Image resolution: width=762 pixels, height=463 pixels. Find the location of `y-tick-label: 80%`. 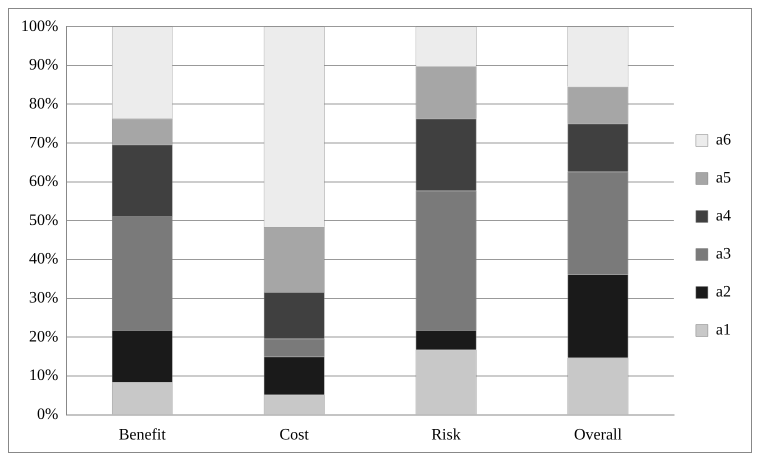

y-tick-label: 80% is located at coordinates (43, 103).